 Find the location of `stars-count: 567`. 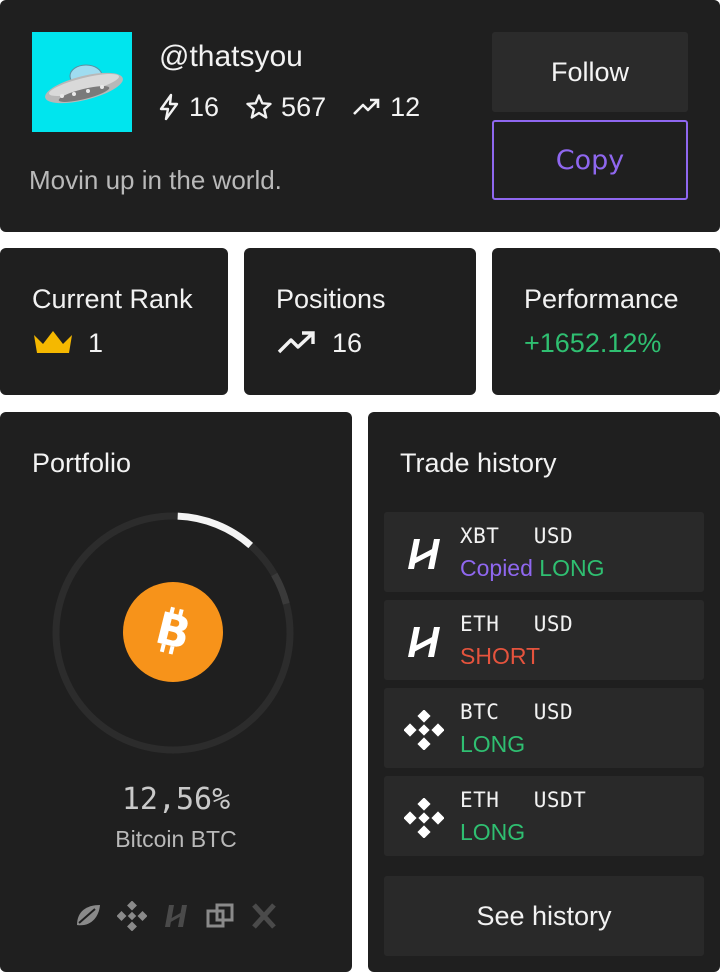

stars-count: 567 is located at coordinates (304, 106).